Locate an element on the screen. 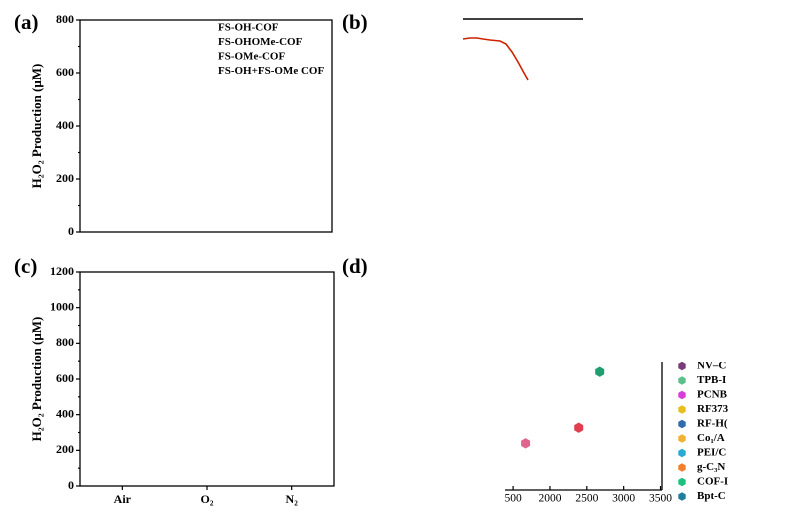 Image resolution: width=795 pixels, height=523 pixels. legend-label: FS-OMe-COF is located at coordinates (251, 57).